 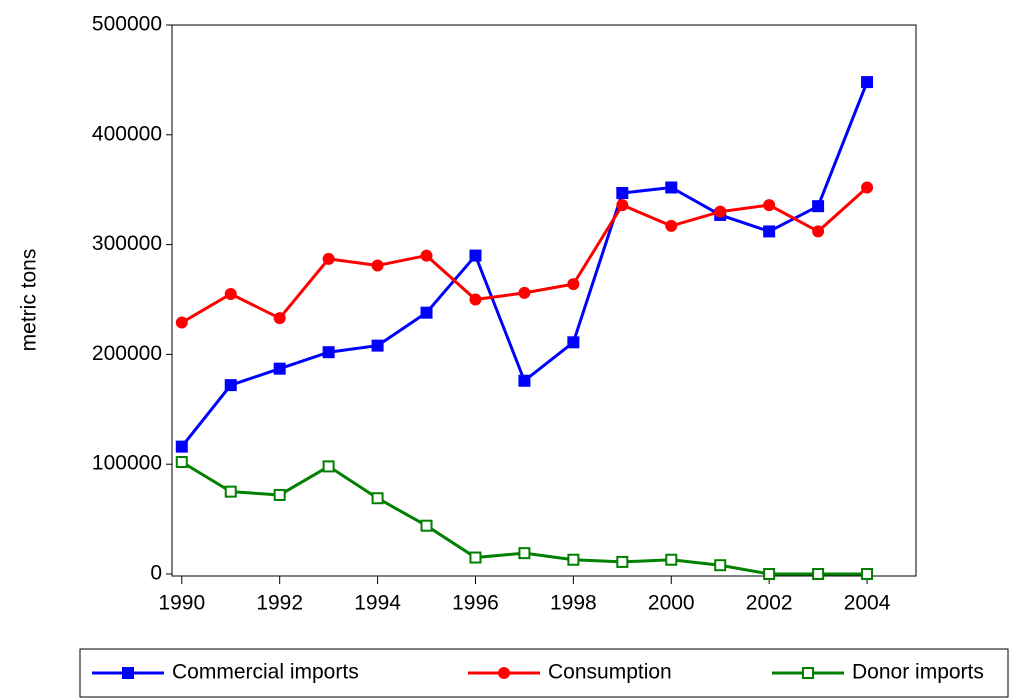 What do you see at coordinates (377, 603) in the screenshot?
I see `x-tick-label: 1994` at bounding box center [377, 603].